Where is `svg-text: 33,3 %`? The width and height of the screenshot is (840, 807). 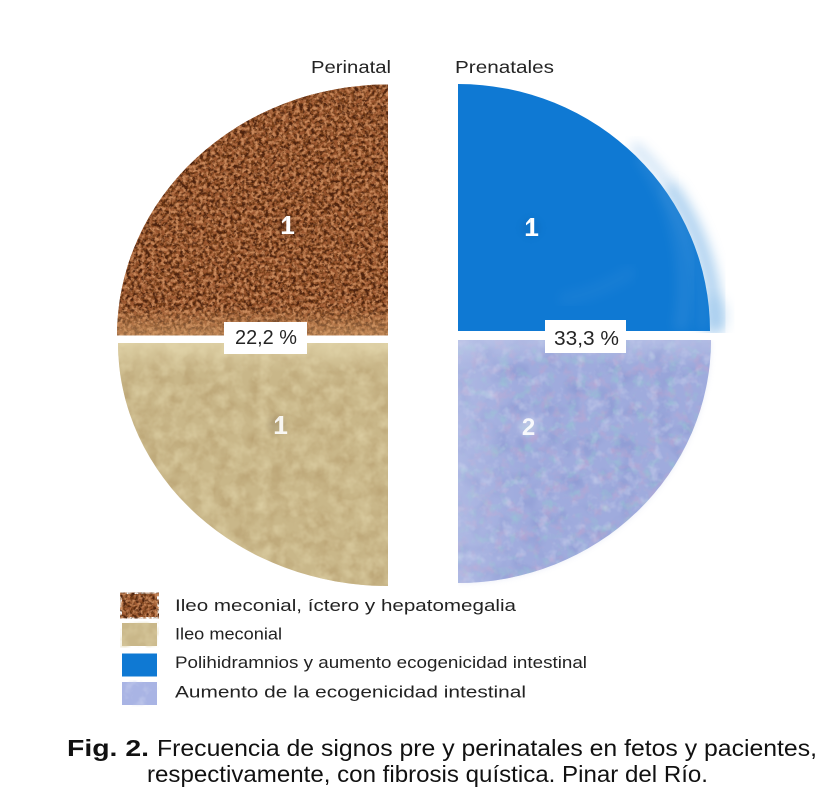
svg-text: 33,3 % is located at coordinates (586, 339).